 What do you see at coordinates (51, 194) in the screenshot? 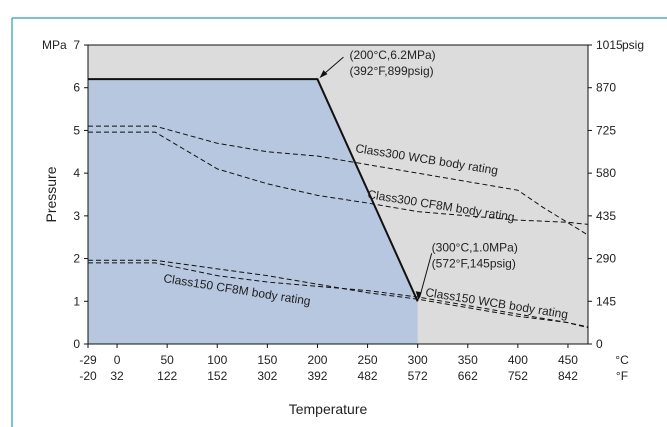
I see `y-axis-title: Pressure` at bounding box center [51, 194].